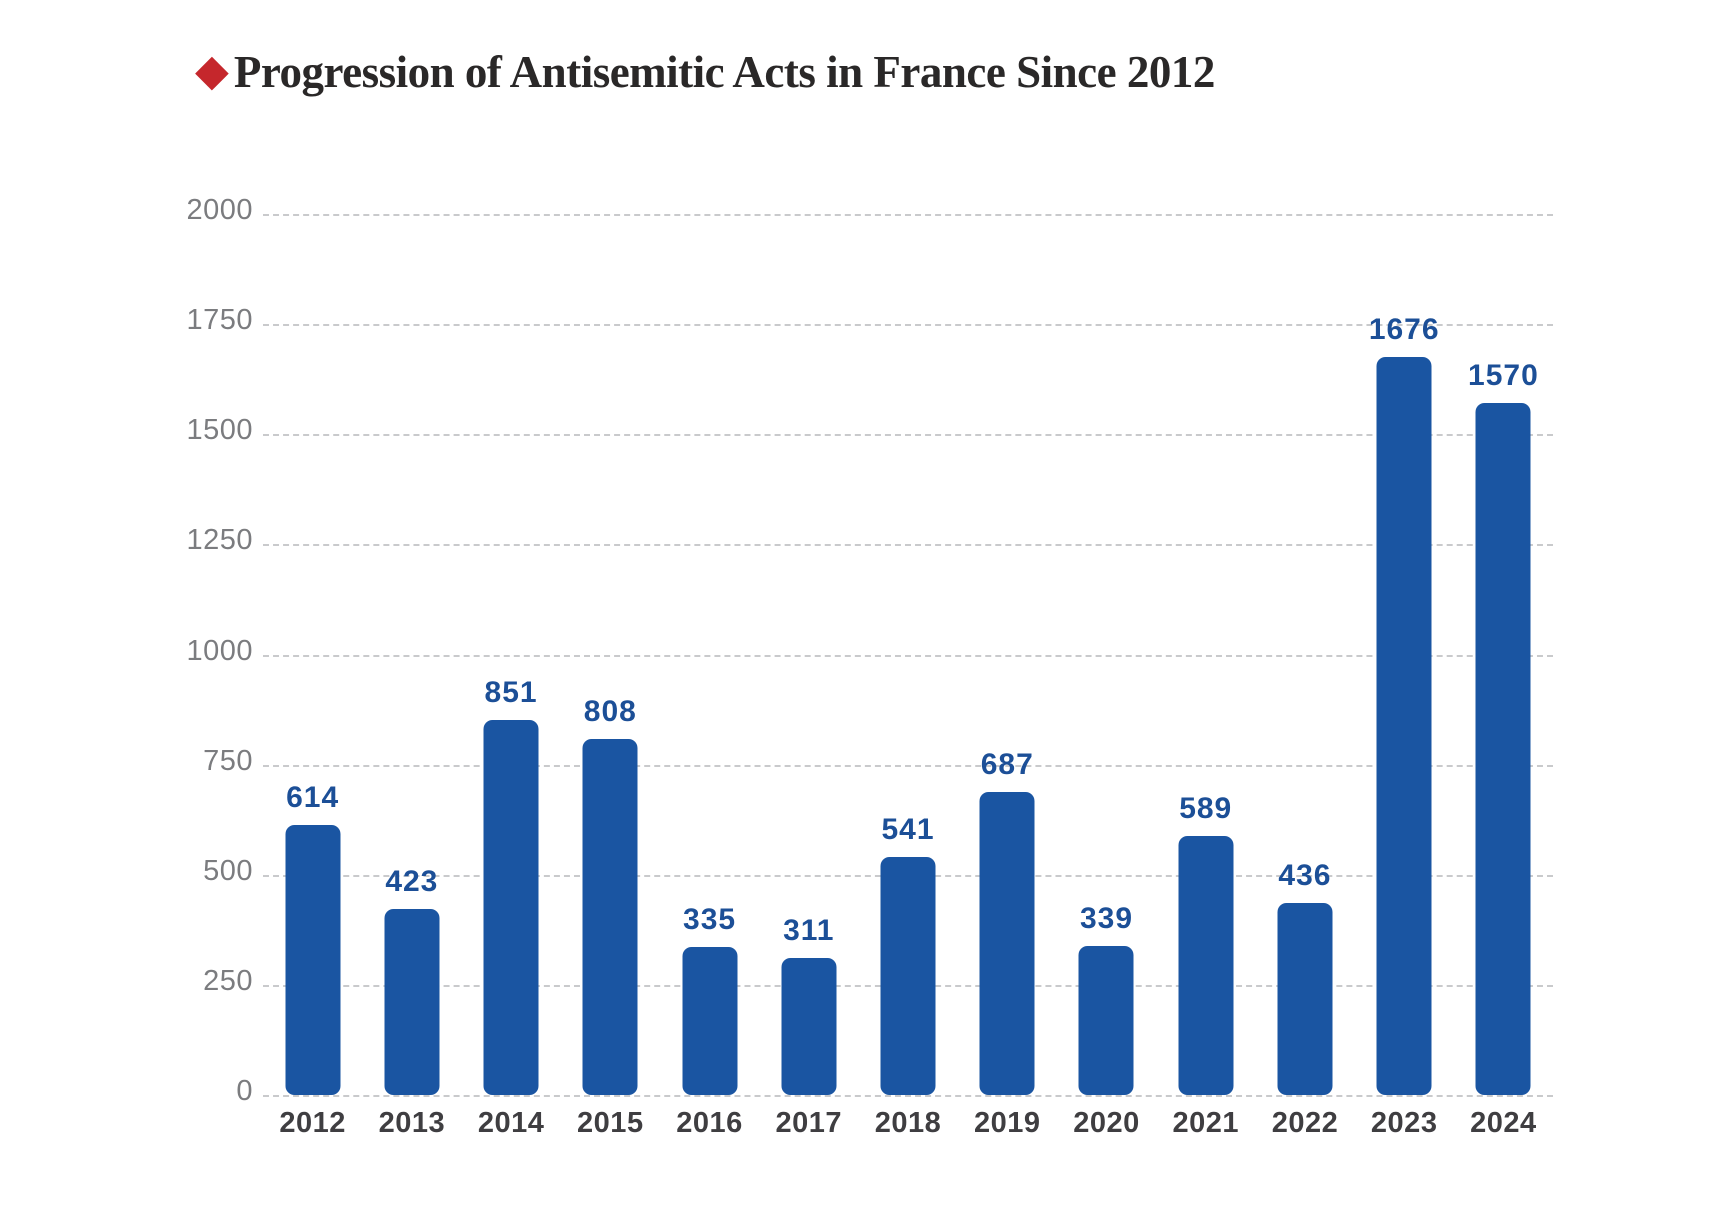  I want to click on x-tick-label-2012: 2012, so click(312, 1123).